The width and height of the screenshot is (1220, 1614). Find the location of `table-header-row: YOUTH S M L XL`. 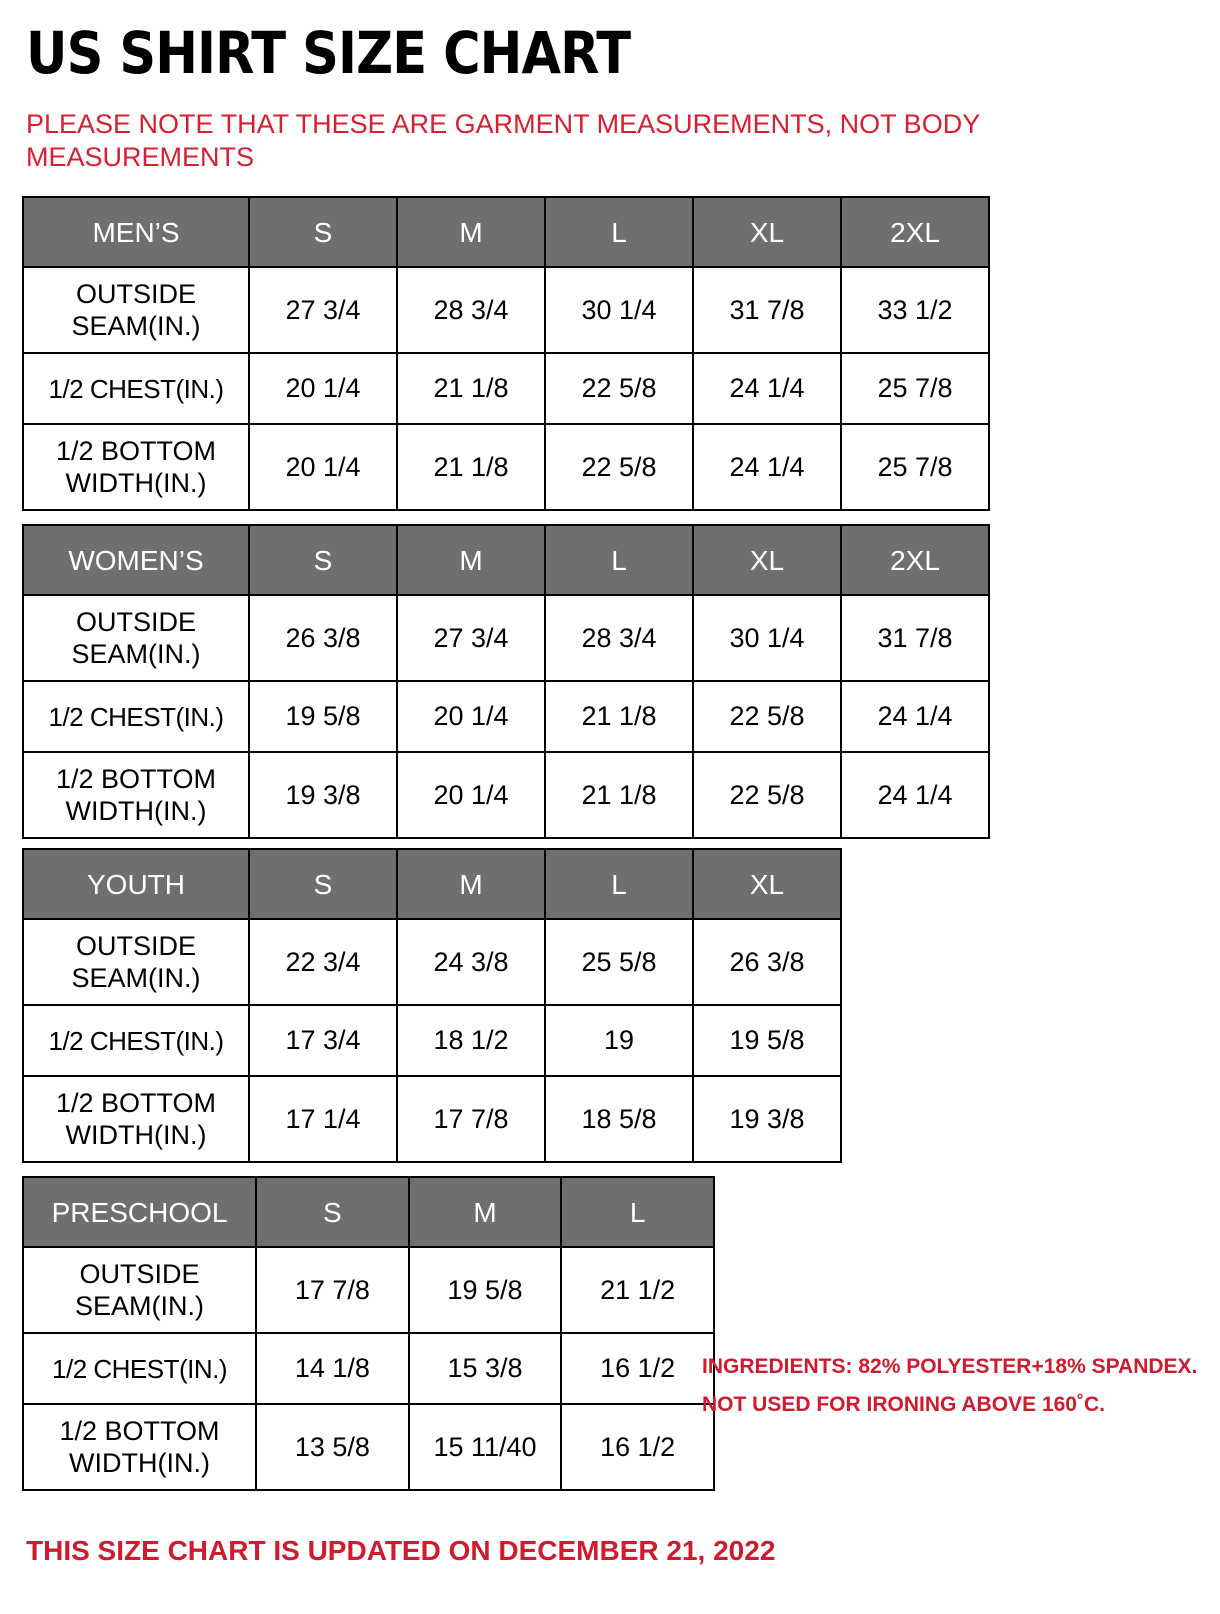

table-header-row: YOUTH S M L XL is located at coordinates (432, 884).